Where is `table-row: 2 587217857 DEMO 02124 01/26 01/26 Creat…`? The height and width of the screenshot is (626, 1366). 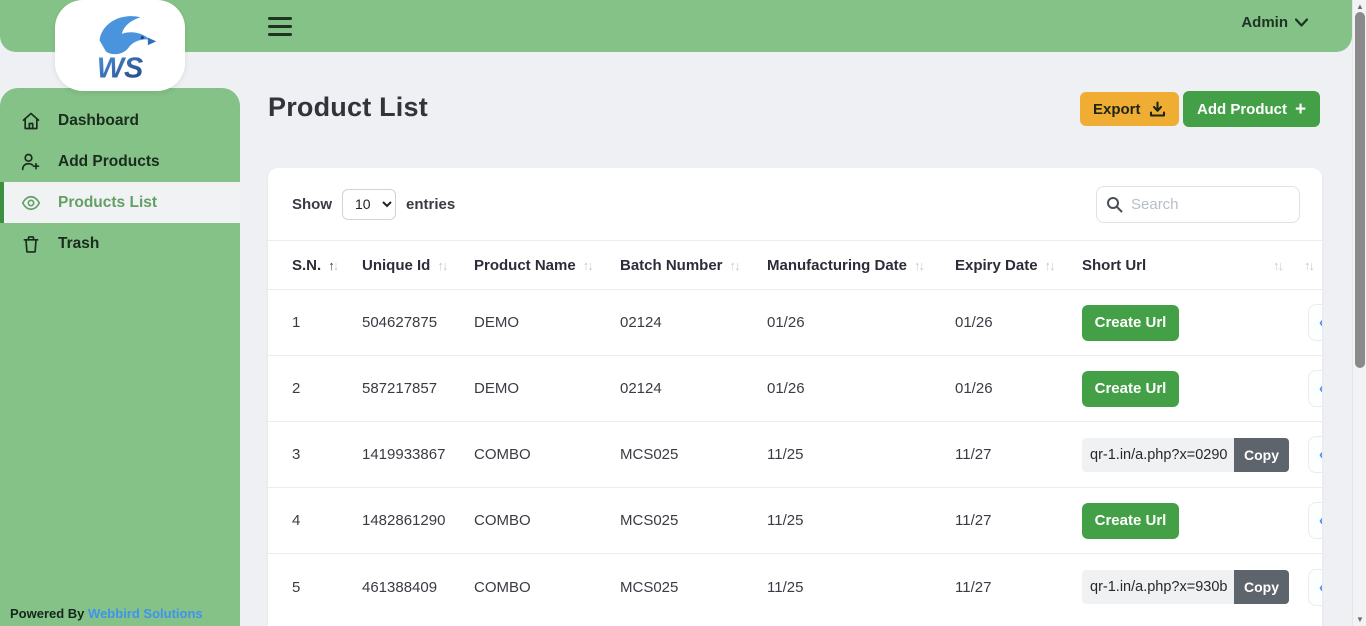 table-row: 2 587217857 DEMO 02124 01/26 01/26 Creat… is located at coordinates (795, 389).